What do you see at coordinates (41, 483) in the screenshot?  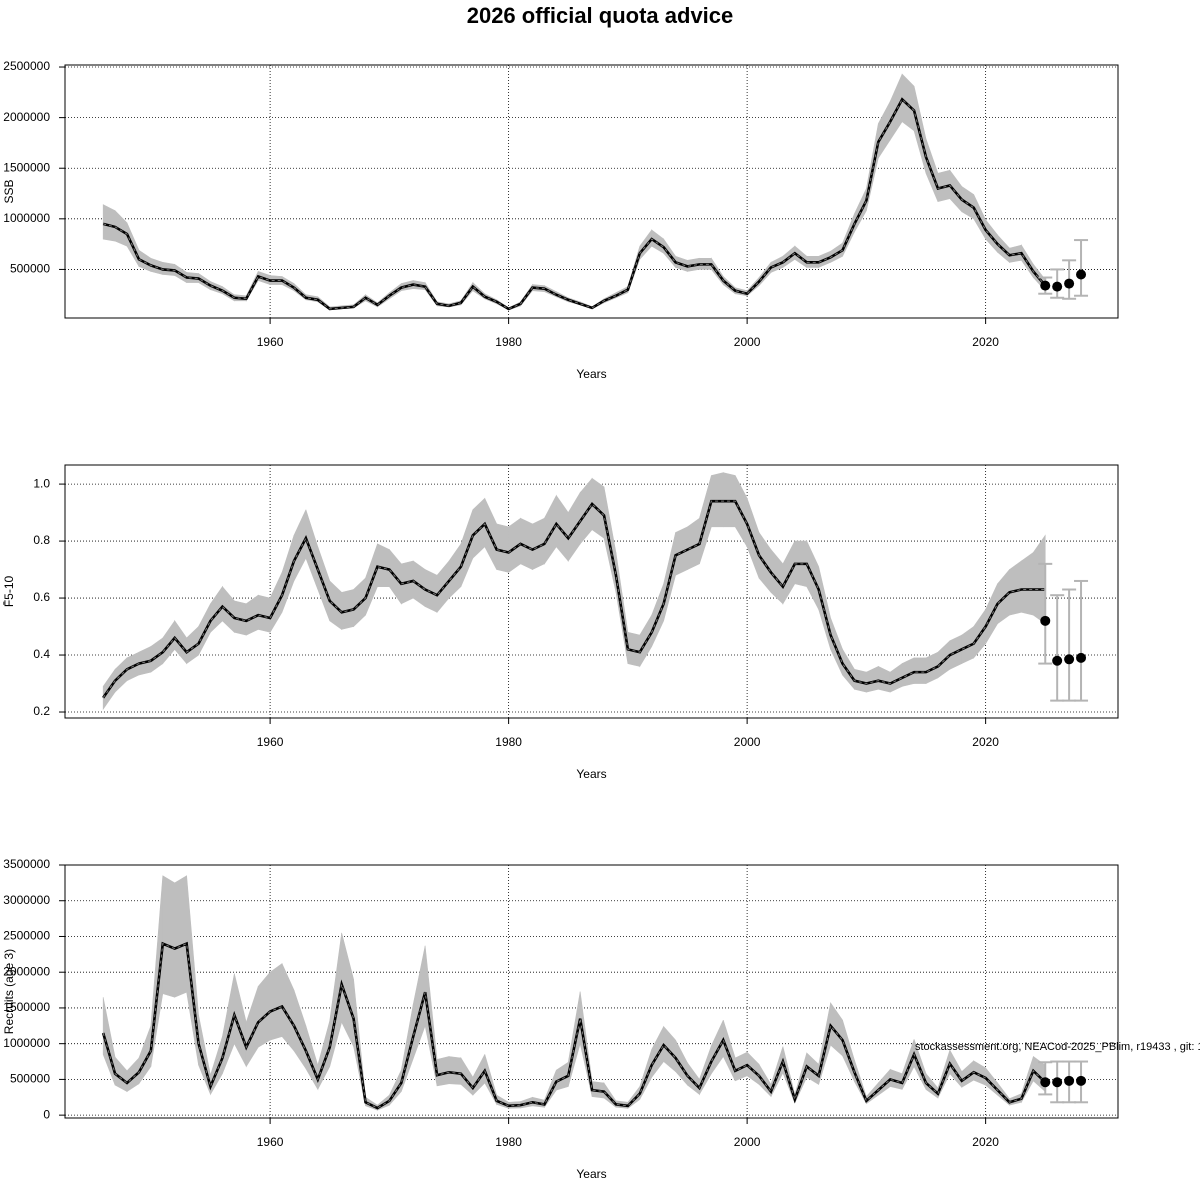 I see `y-tick-label: 1.0` at bounding box center [41, 483].